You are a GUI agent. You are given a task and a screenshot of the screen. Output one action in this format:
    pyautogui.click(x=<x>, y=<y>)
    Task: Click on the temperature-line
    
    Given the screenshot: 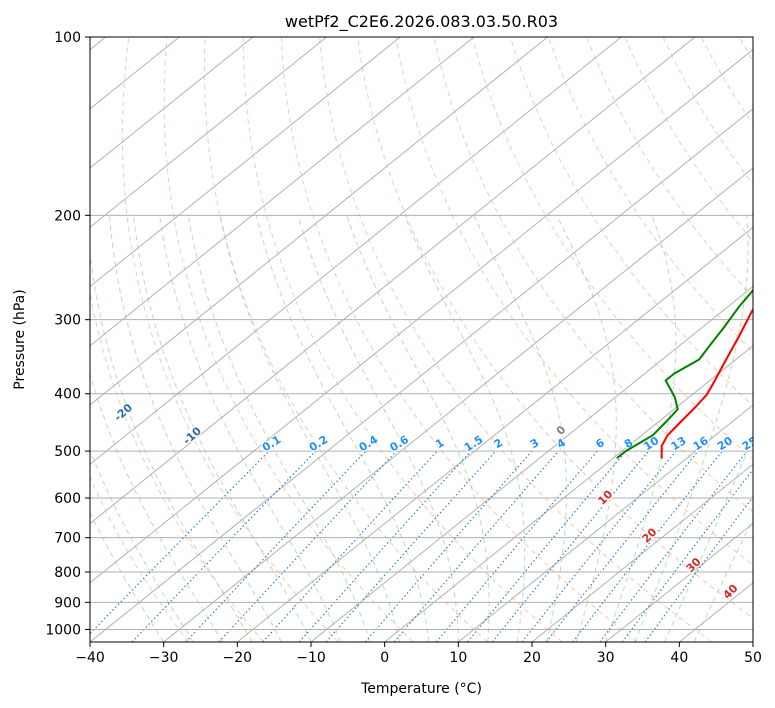 What is the action you would take?
    pyautogui.click(x=706, y=383)
    